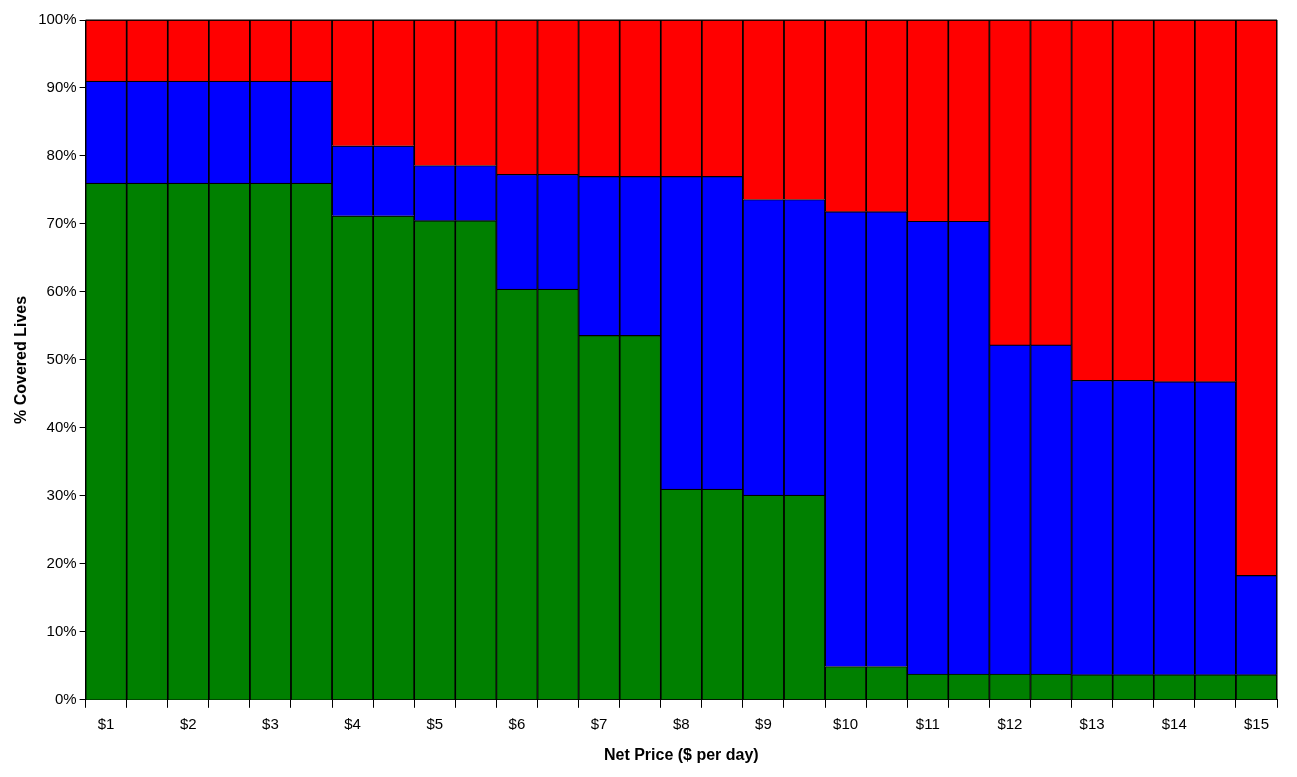 The height and width of the screenshot is (777, 1297). I want to click on y-tick-label: 10%, so click(61, 630).